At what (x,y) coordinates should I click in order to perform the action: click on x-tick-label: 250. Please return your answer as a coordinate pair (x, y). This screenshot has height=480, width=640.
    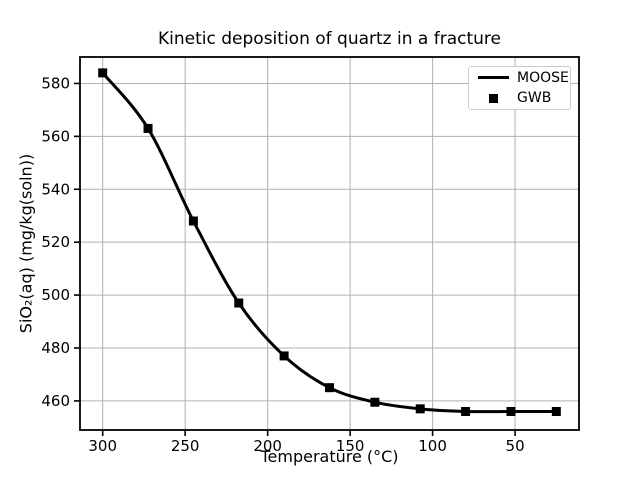
    Looking at the image, I should click on (185, 446).